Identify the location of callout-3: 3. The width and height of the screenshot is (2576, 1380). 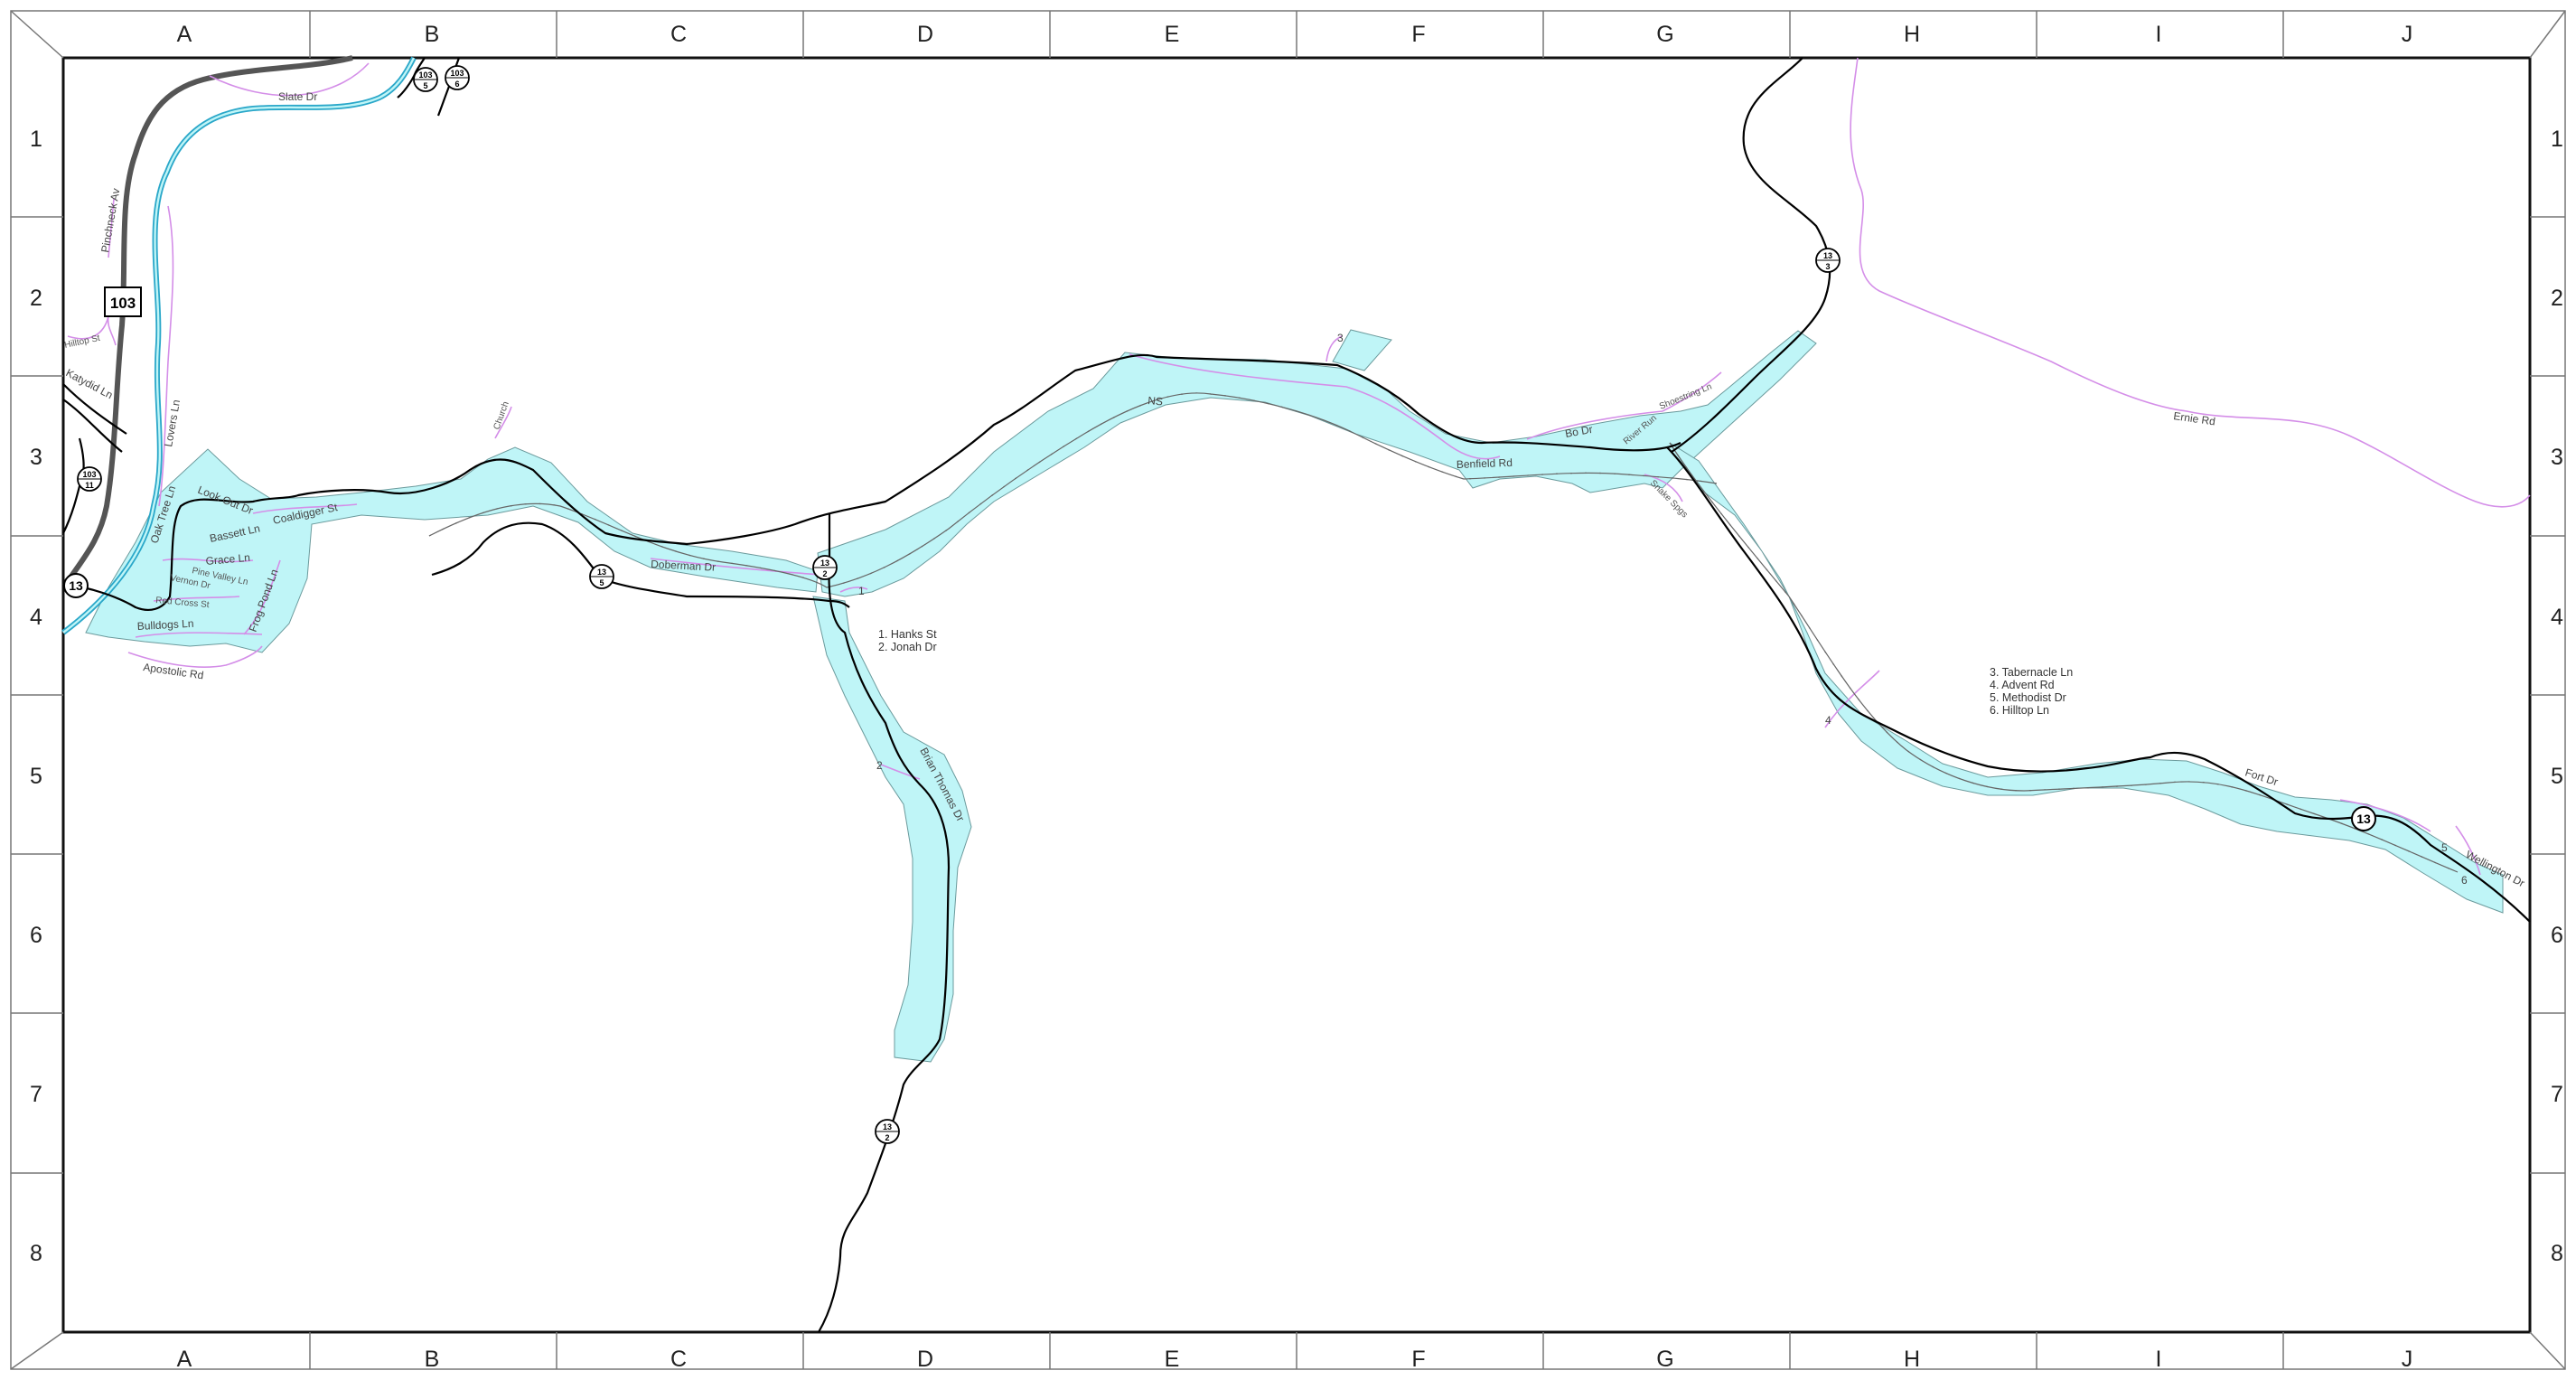
(1340, 338).